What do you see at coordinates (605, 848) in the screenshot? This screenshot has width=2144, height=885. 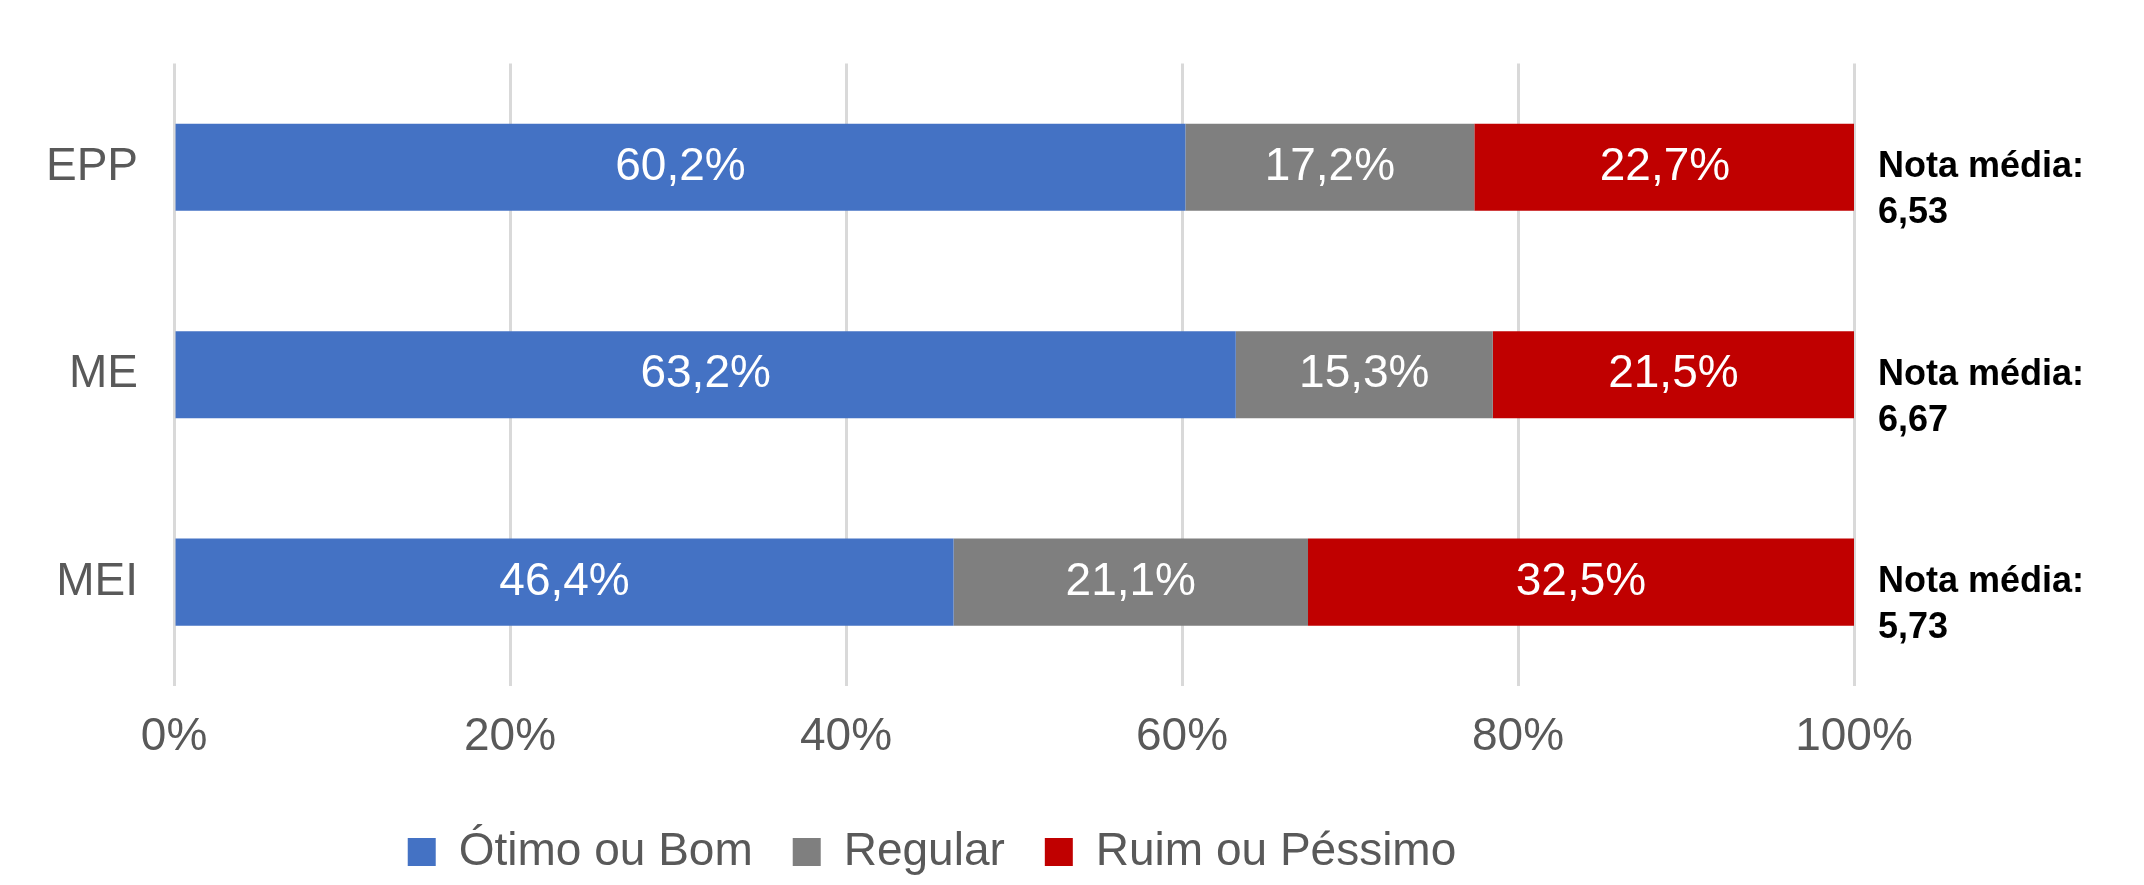 I see `legend-label: Ótimo ou Bom` at bounding box center [605, 848].